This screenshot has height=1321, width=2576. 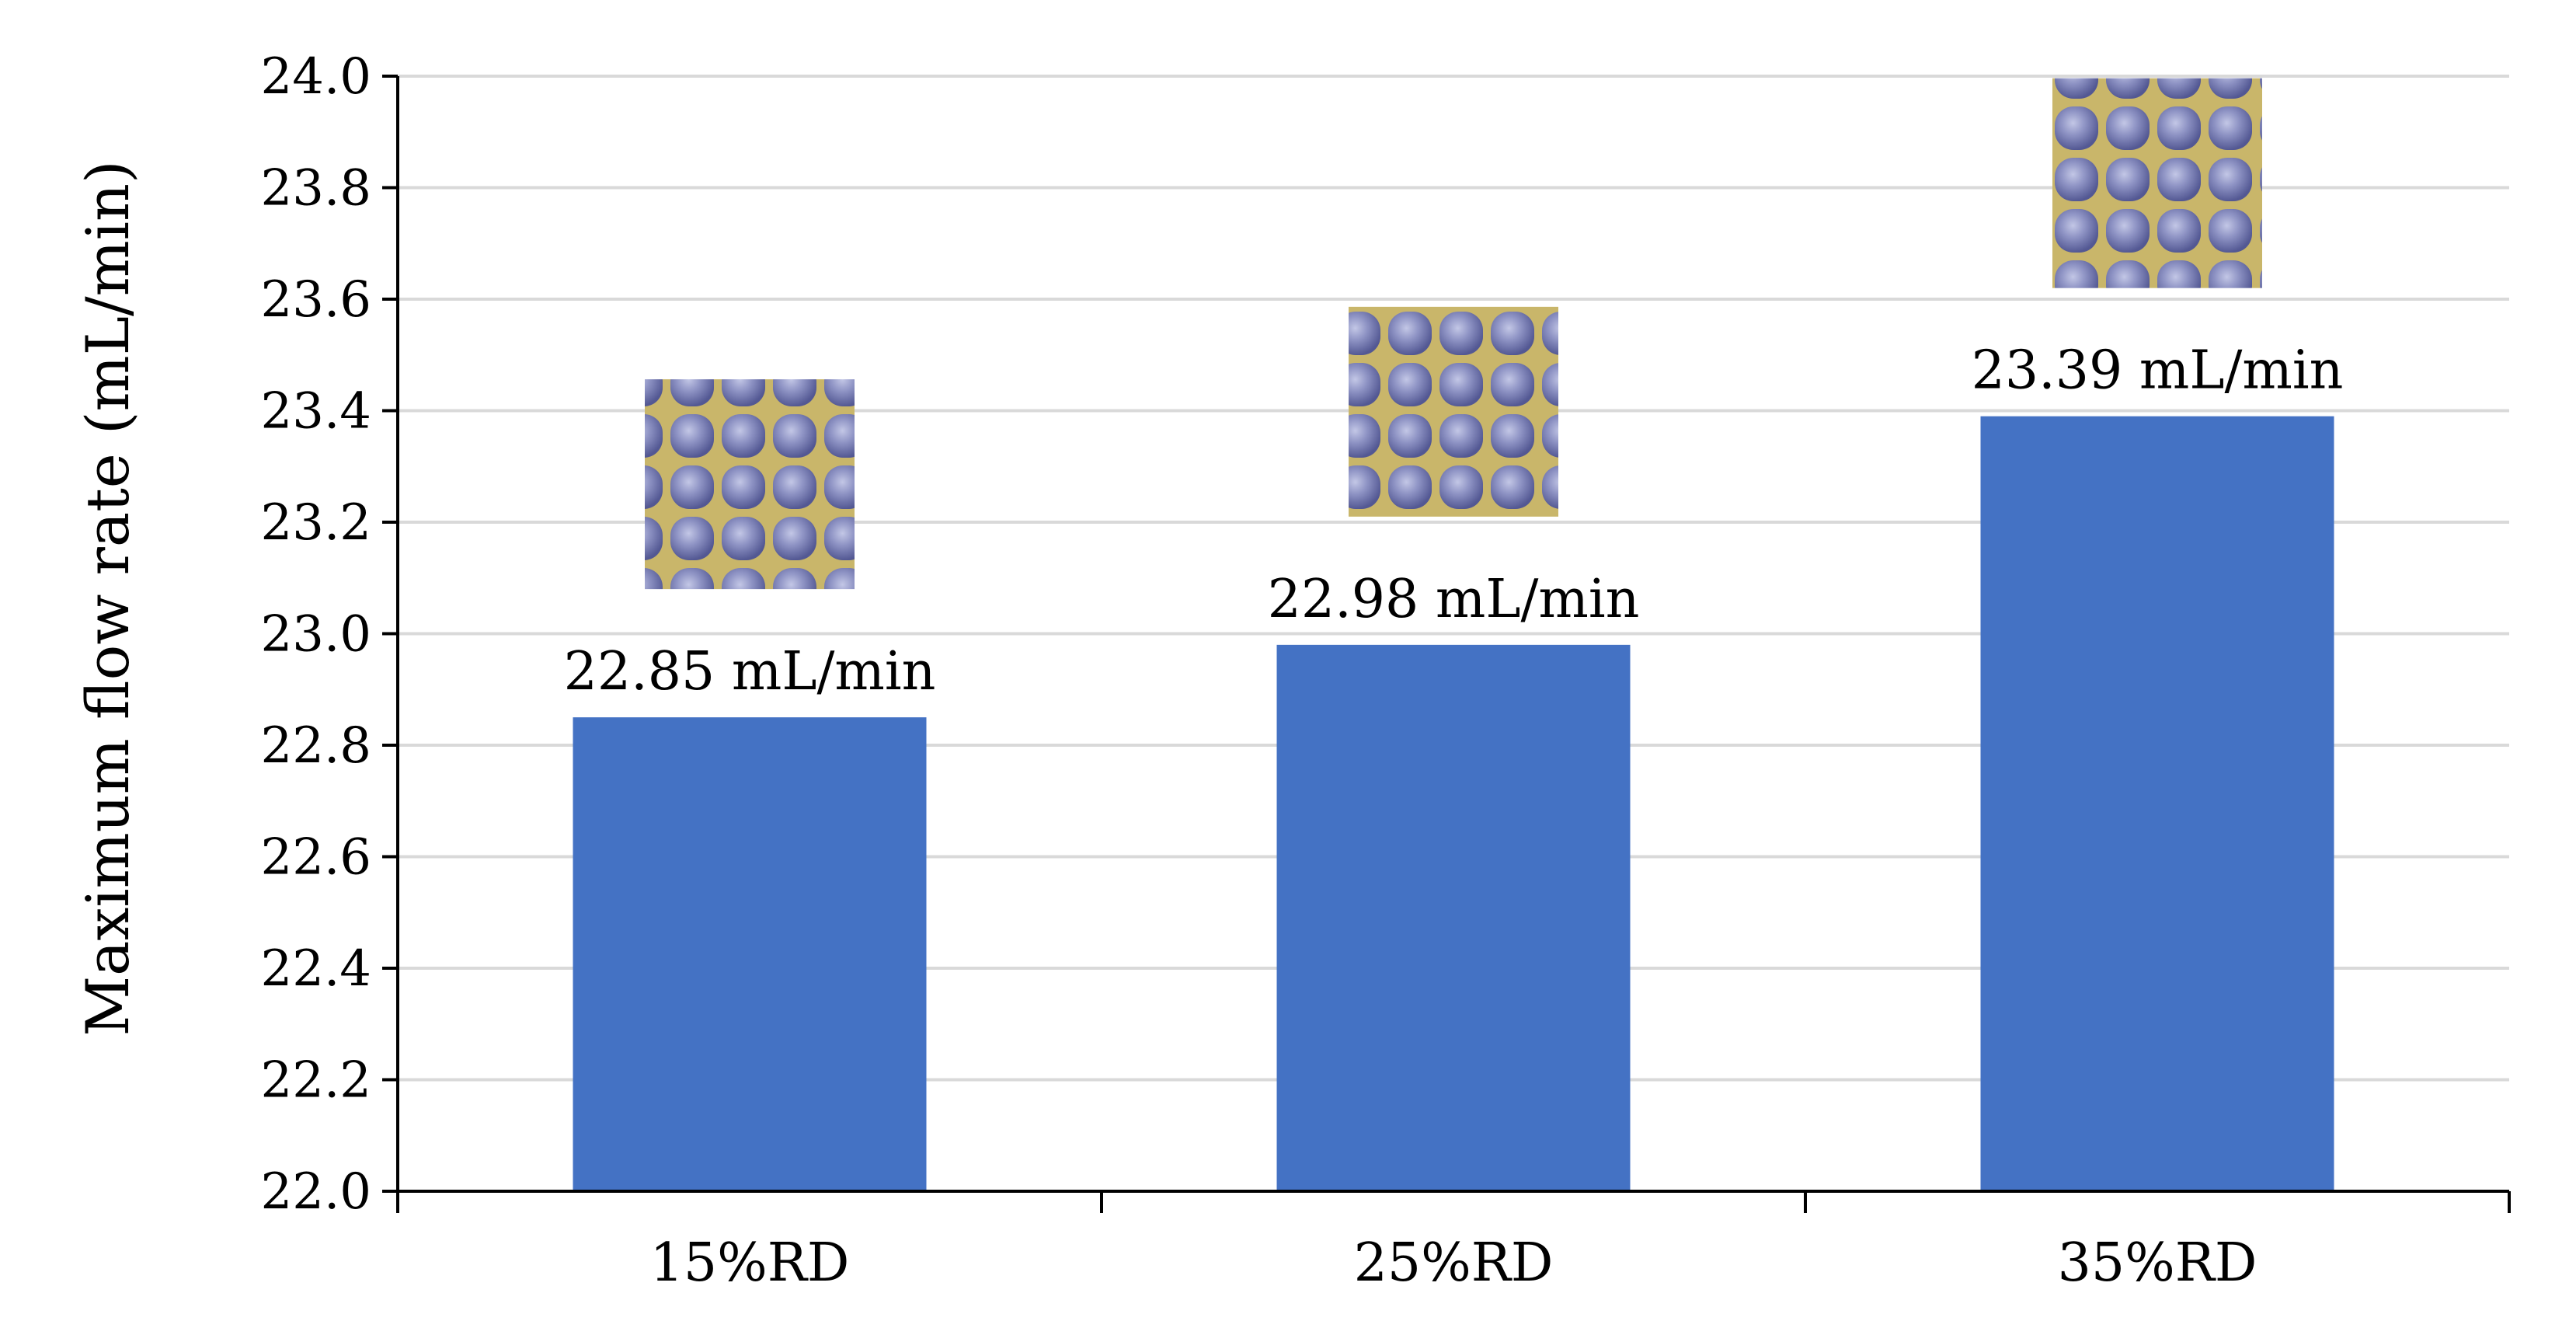 What do you see at coordinates (316, 300) in the screenshot?
I see `y-tick-label: 23.6` at bounding box center [316, 300].